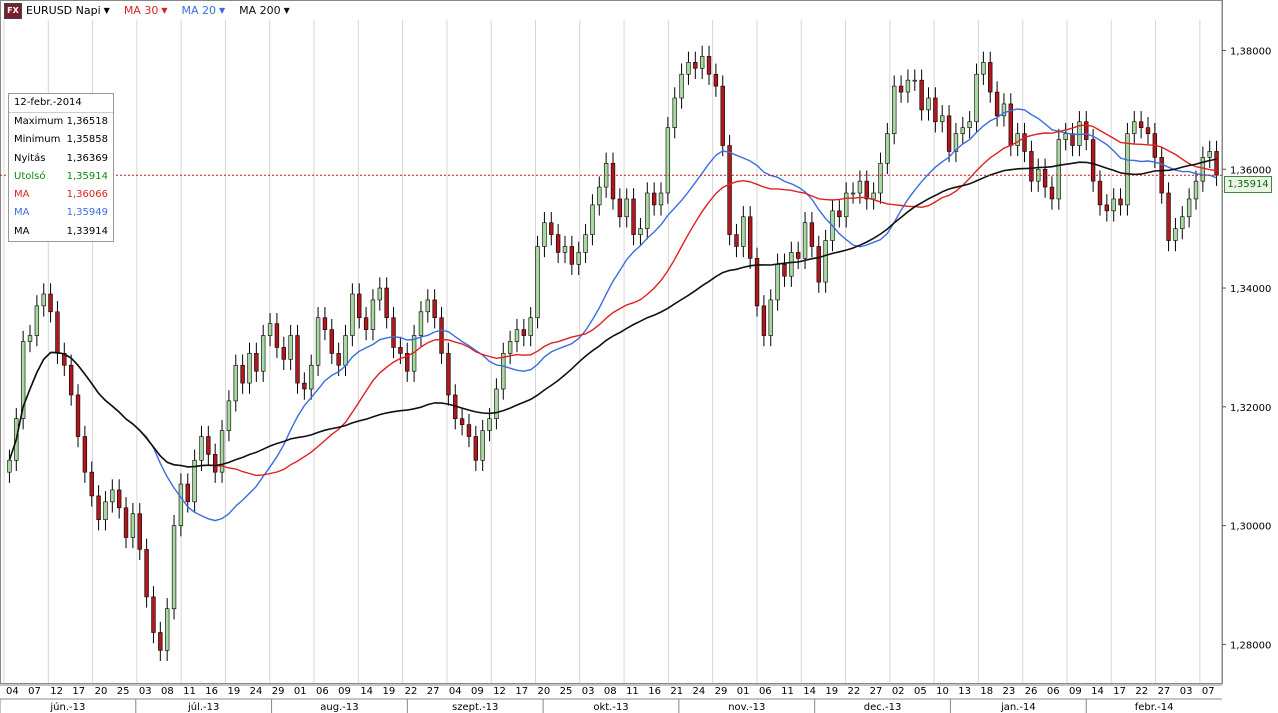 The height and width of the screenshot is (713, 1278). What do you see at coordinates (499, 691) in the screenshot?
I see `x-tick-label: 12` at bounding box center [499, 691].